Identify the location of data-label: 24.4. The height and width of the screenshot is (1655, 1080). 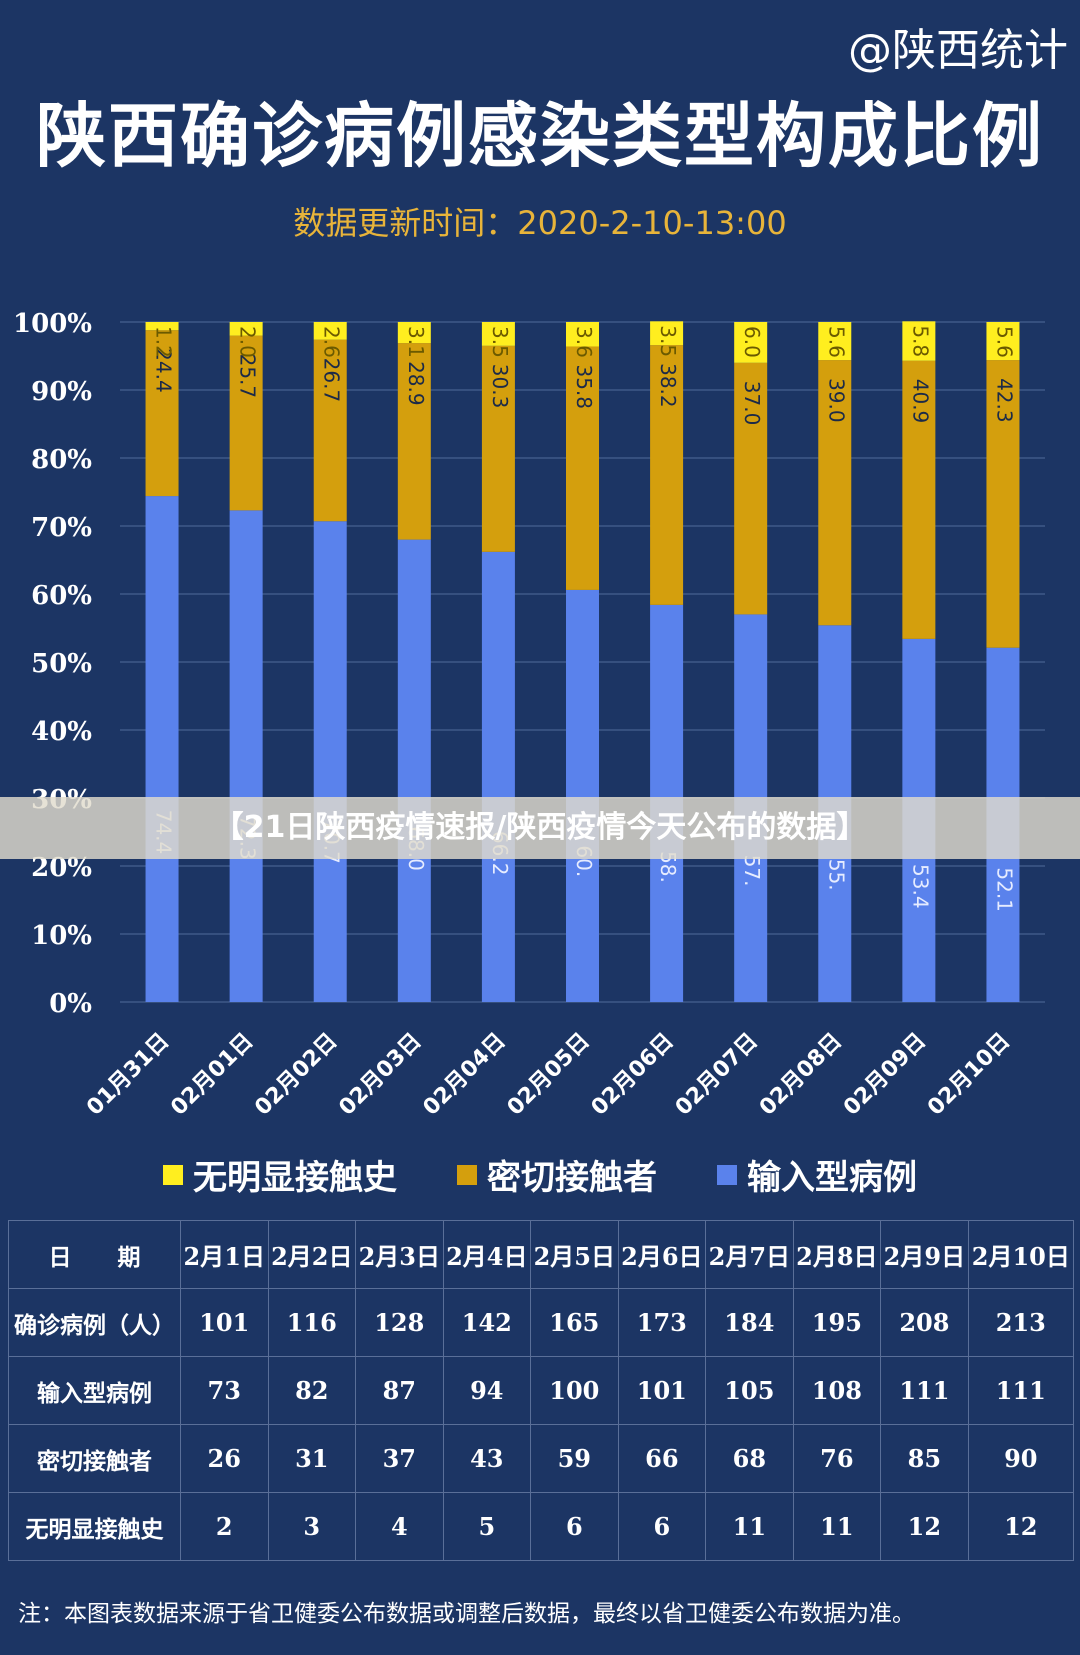
(164, 370).